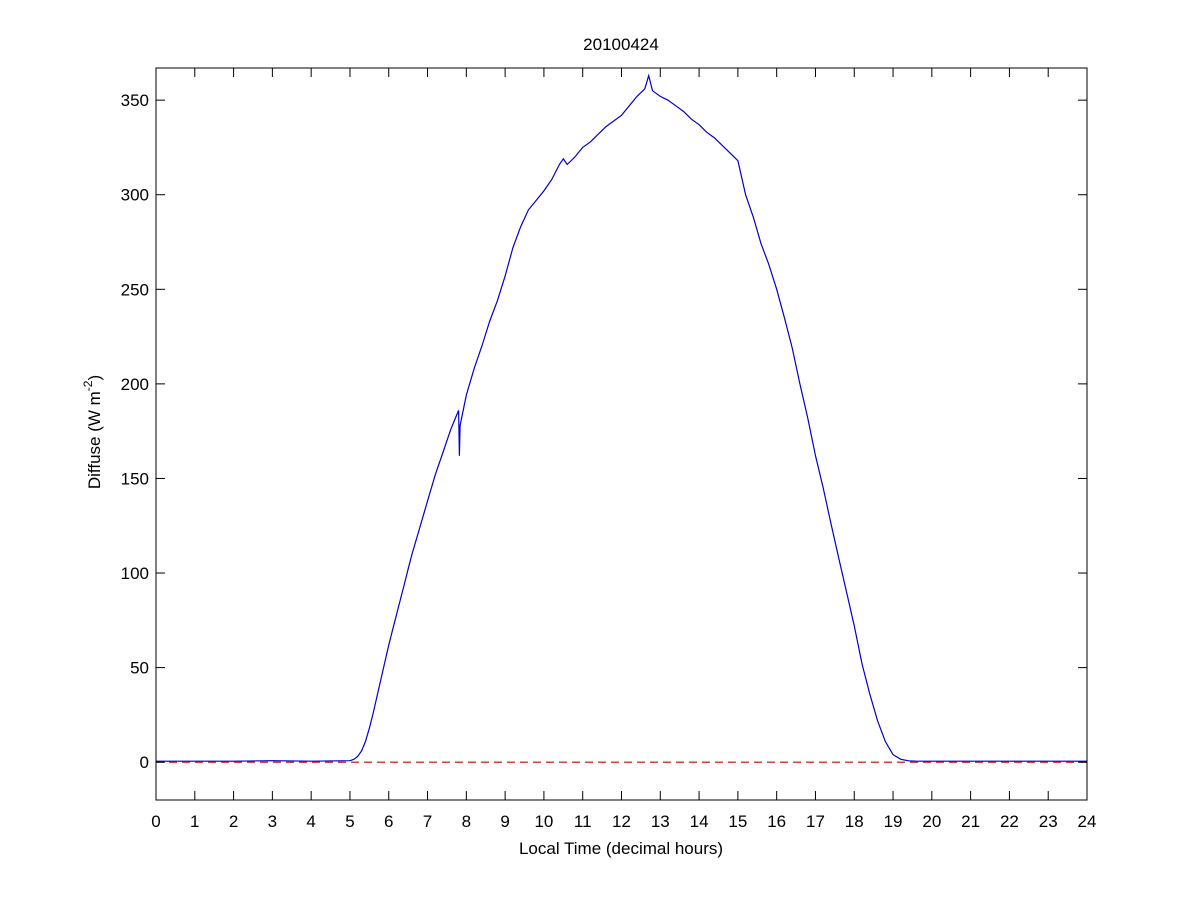 The image size is (1201, 900). What do you see at coordinates (583, 821) in the screenshot?
I see `x-tick-label: 11` at bounding box center [583, 821].